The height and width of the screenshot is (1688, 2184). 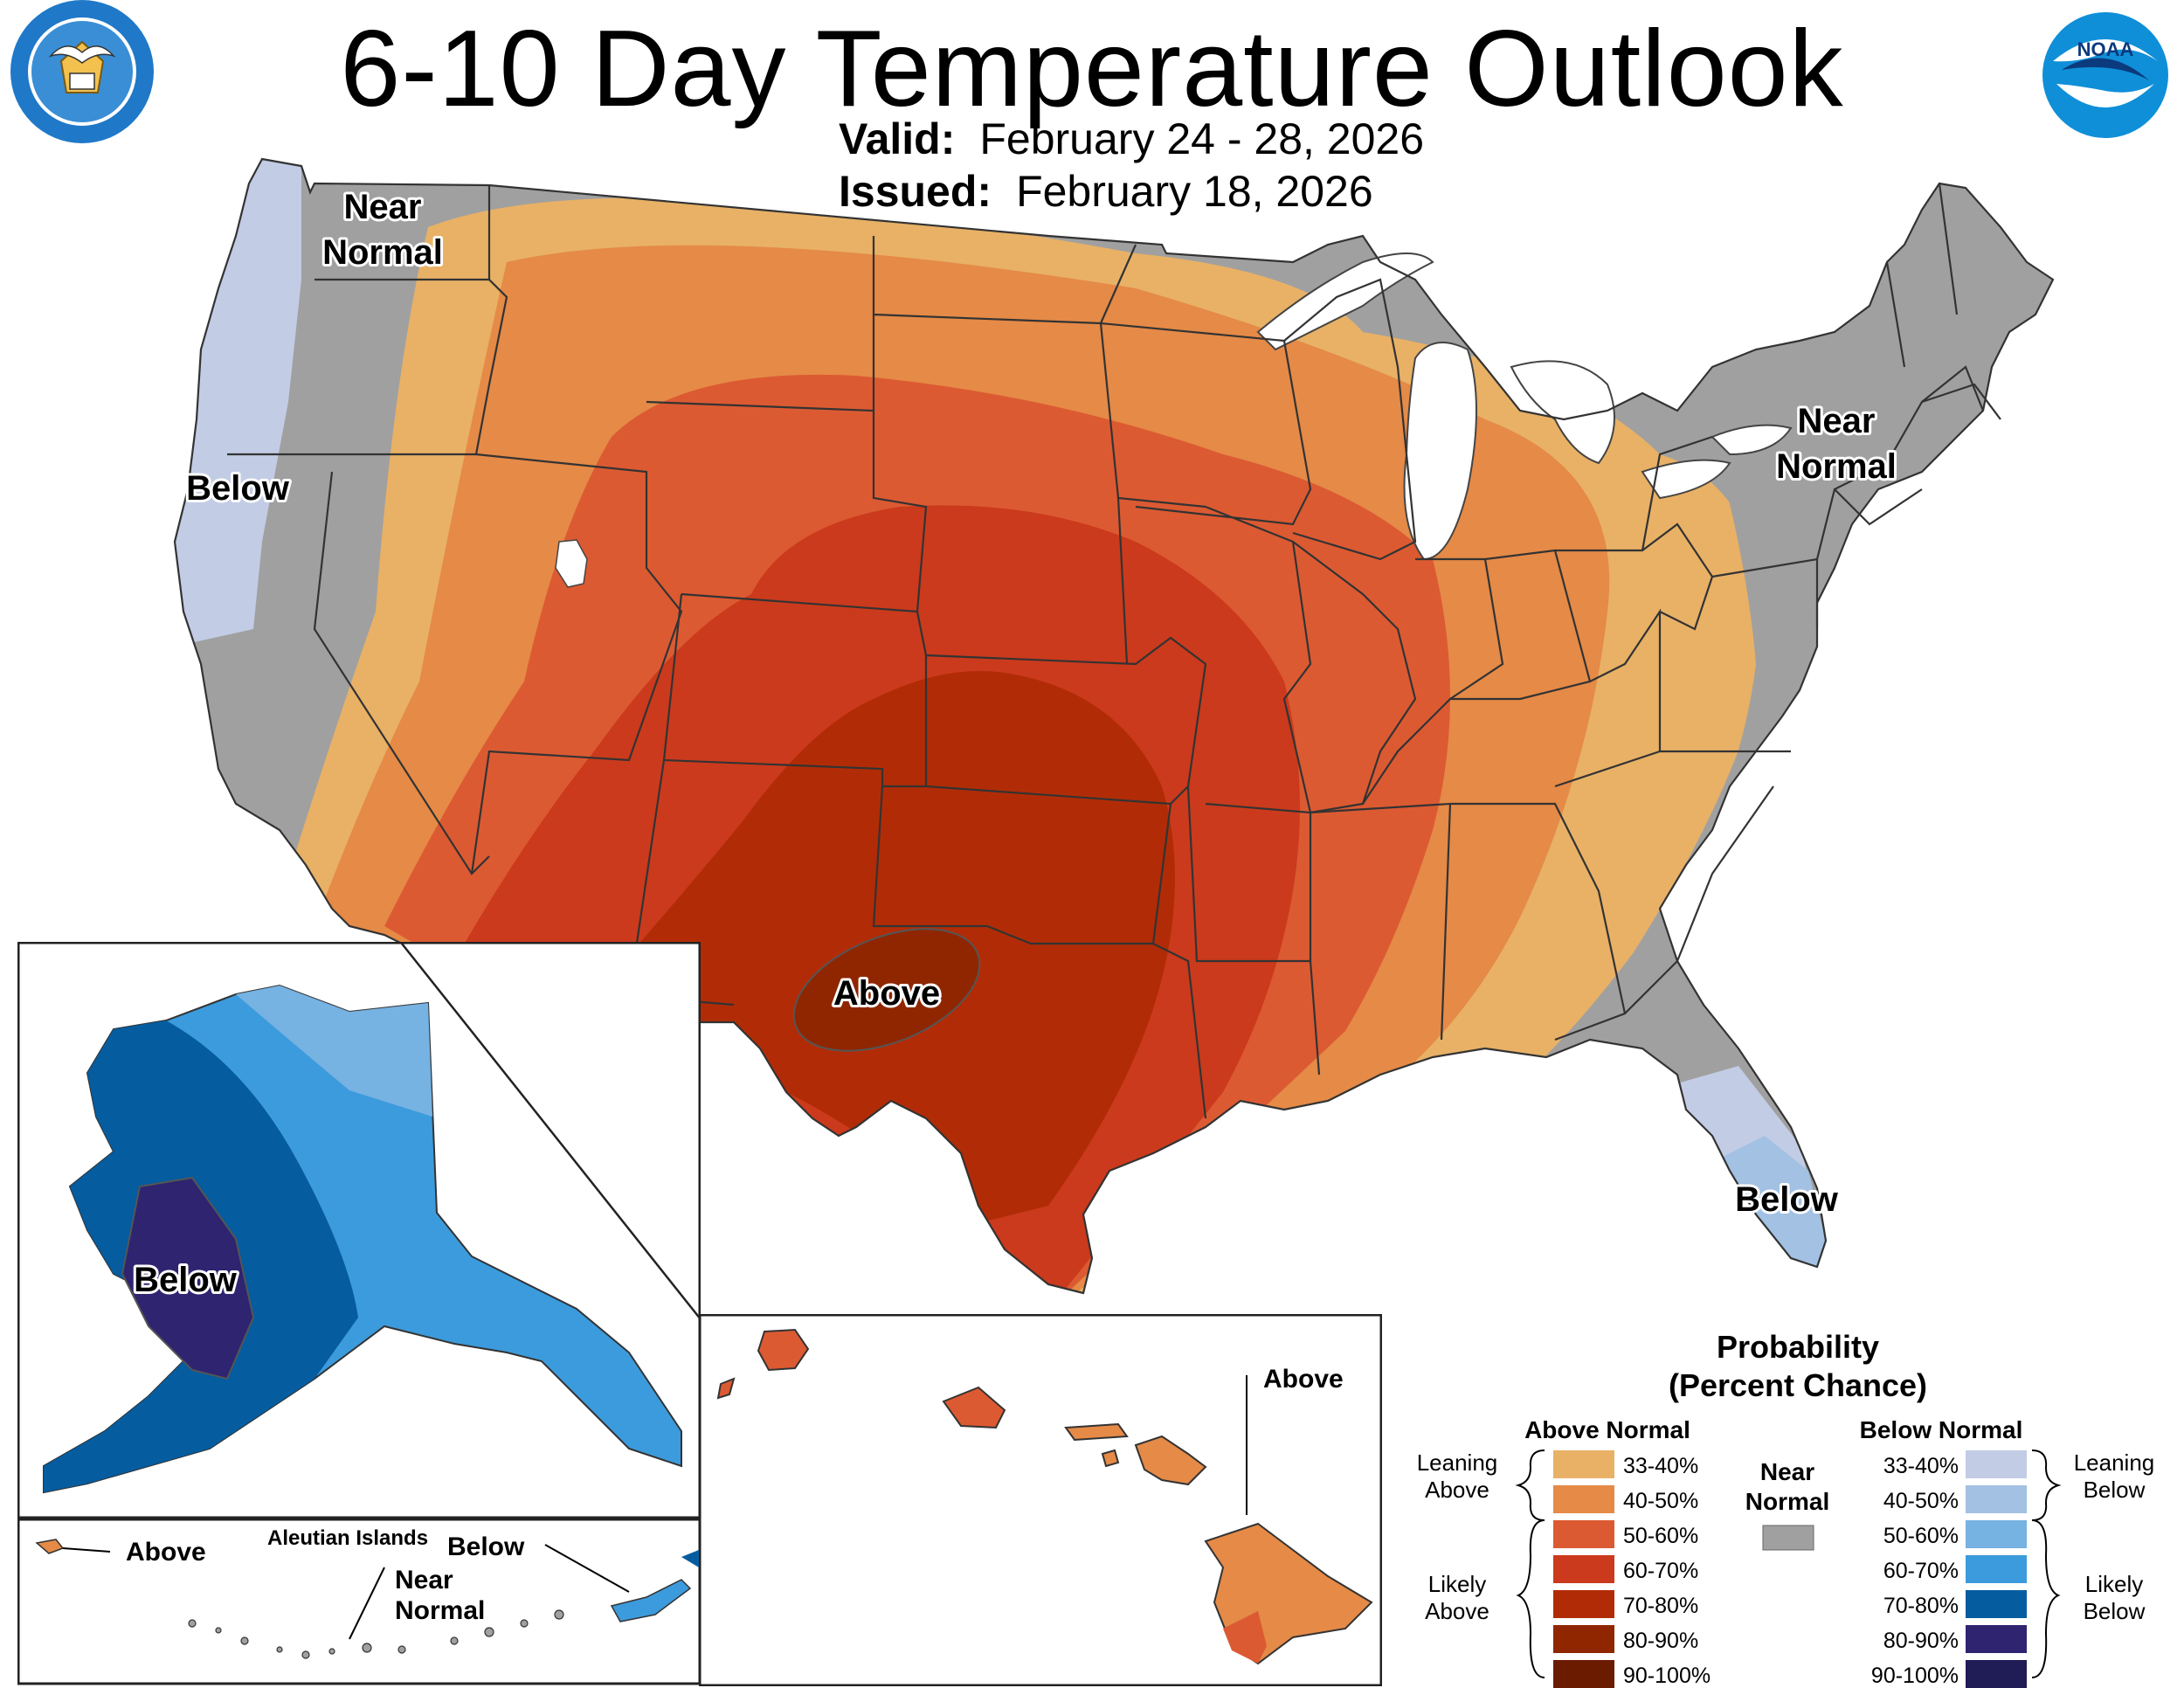 I want to click on legend-likely-above-1: Likely, so click(x=1457, y=1584).